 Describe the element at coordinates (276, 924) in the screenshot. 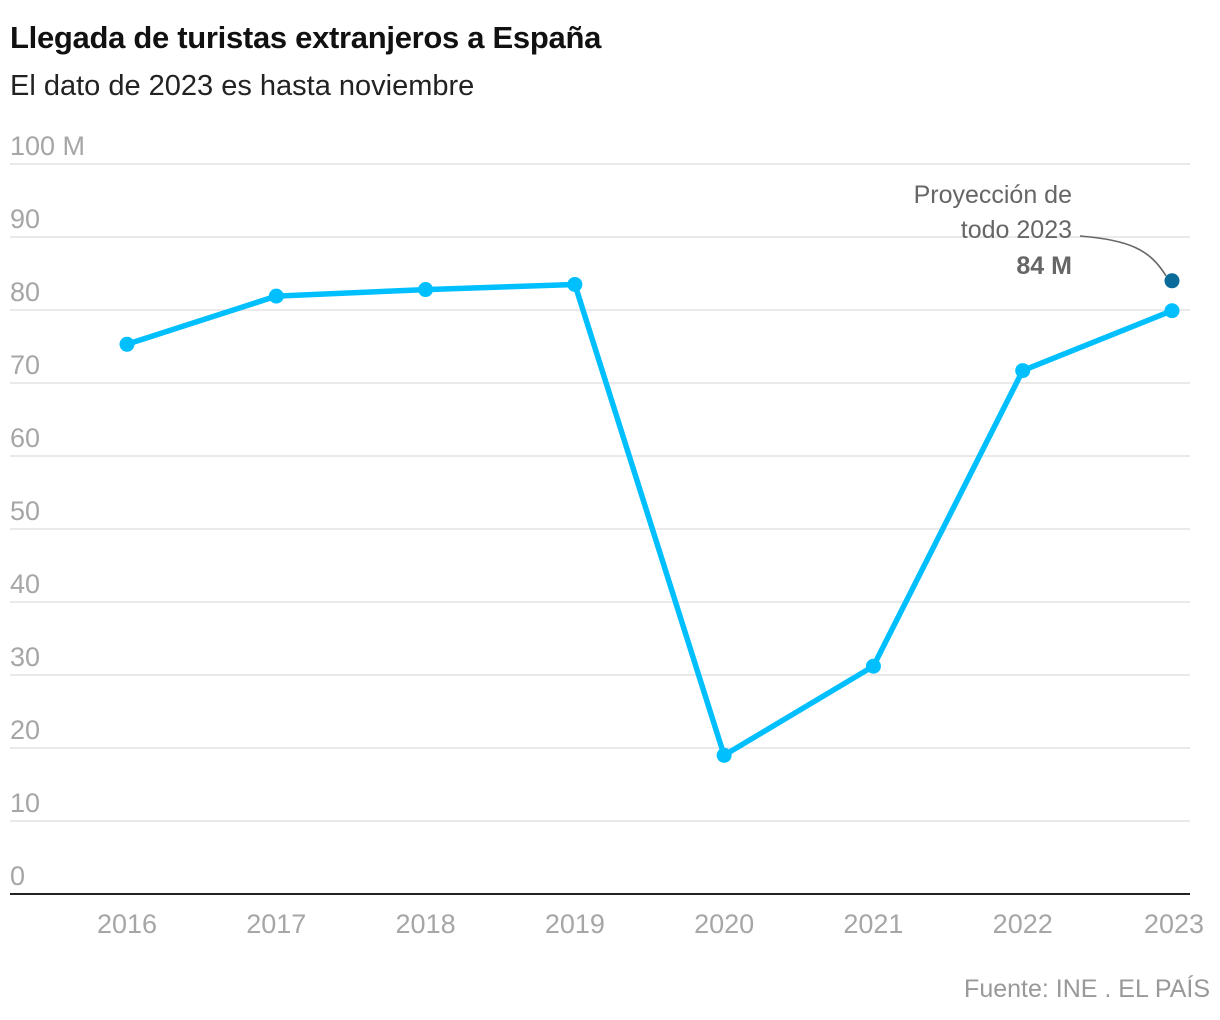

I see `x-tick-label: 2017` at that location.